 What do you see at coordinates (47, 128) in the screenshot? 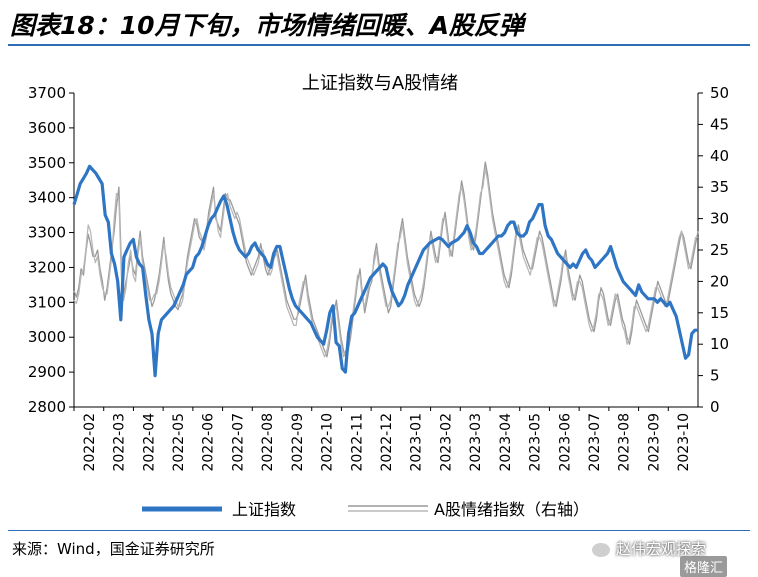
I see `y-left-tick-label: 3600` at bounding box center [47, 128].